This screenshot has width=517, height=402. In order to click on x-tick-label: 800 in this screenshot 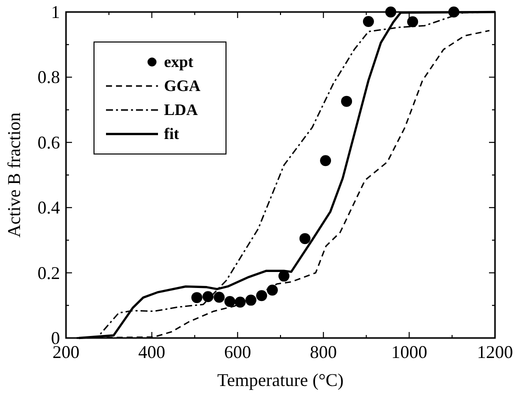, I will do `click(323, 352)`.